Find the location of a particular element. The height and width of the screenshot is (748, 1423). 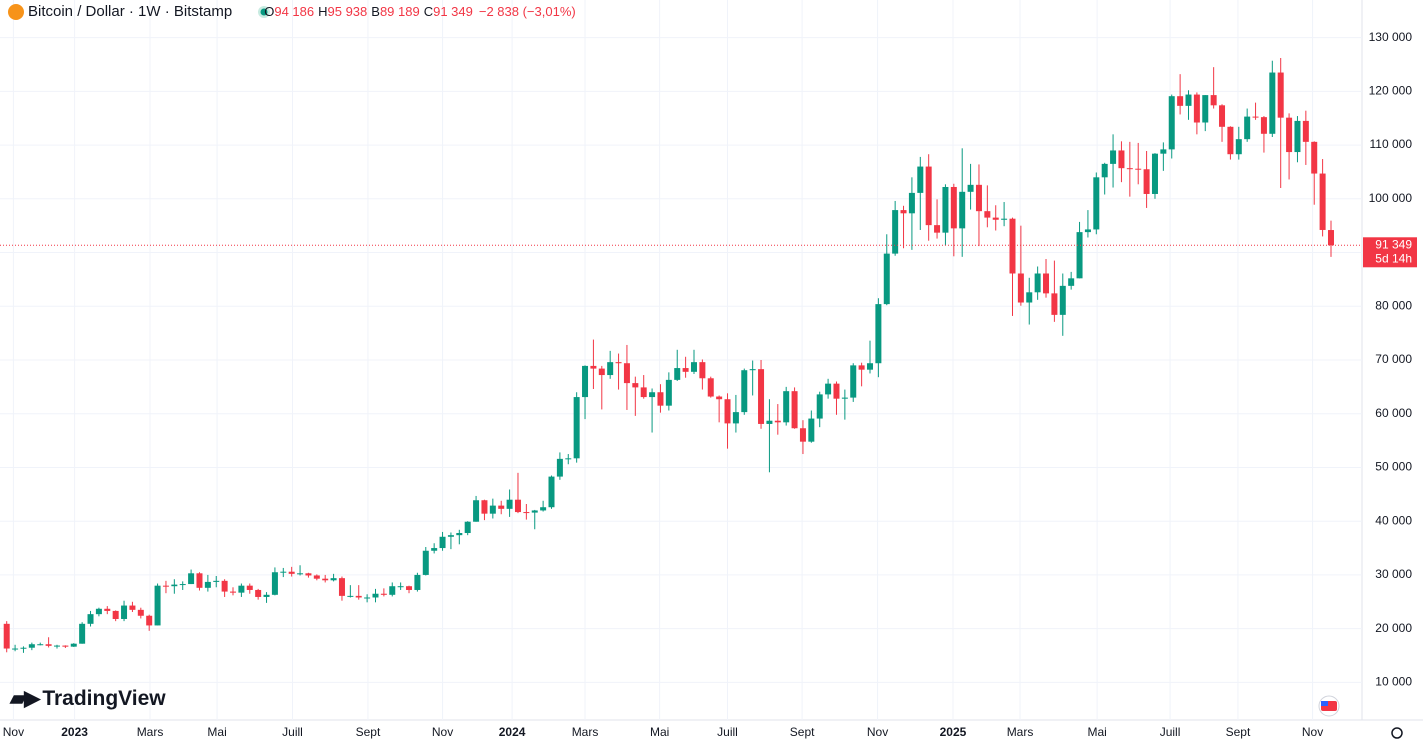

y-tick-label: 50 000 is located at coordinates (1393, 467).